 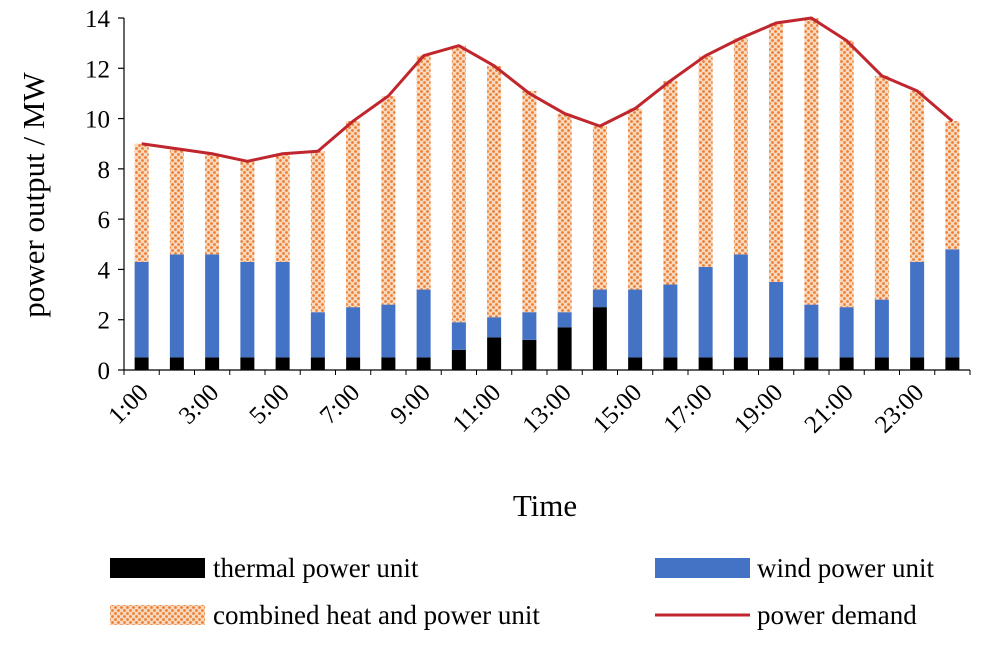 I want to click on x-tick-label: 11:00, so click(x=477, y=408).